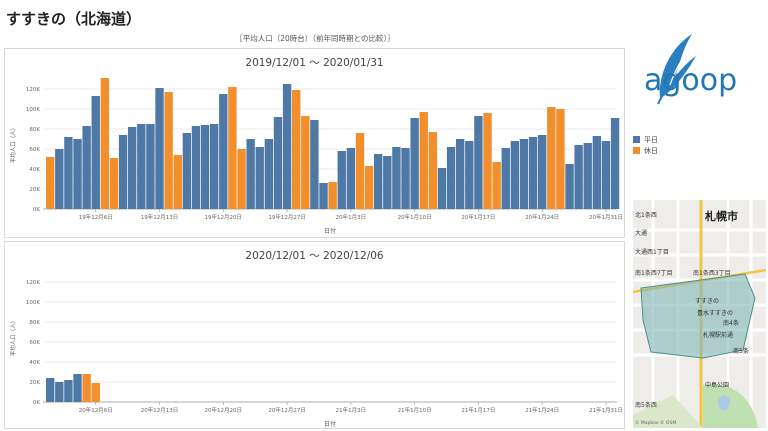  Describe the element at coordinates (13, 337) in the screenshot. I see `y-axis-title: 平均人口（人）` at that location.